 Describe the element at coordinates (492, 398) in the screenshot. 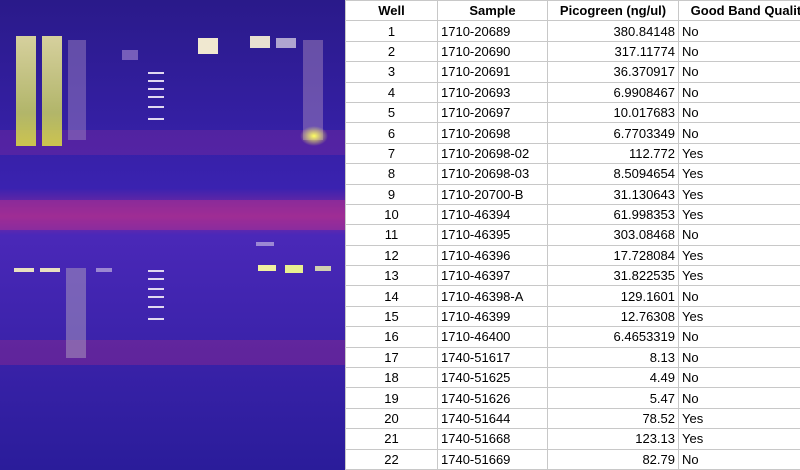

I see `sample-cell: 1740-51626` at that location.